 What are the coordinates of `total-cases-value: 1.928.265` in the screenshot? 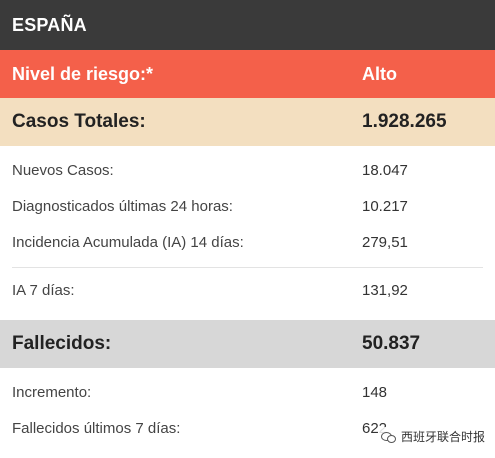 It's located at (404, 121).